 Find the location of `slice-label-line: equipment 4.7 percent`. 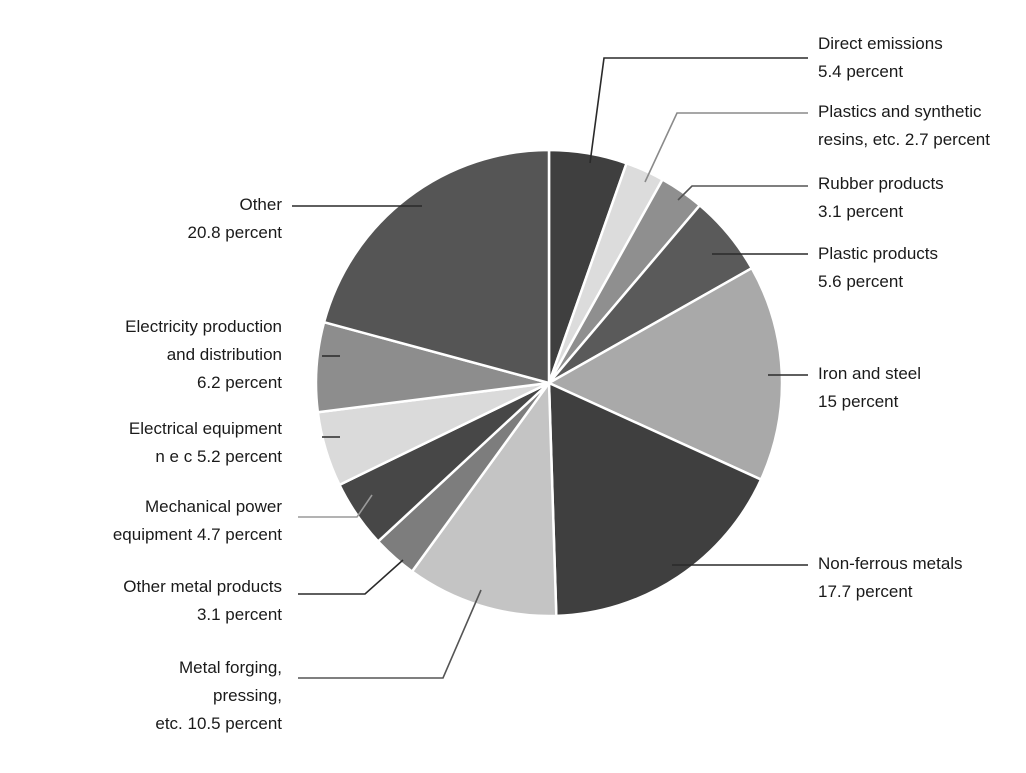

slice-label-line: equipment 4.7 percent is located at coordinates (197, 534).